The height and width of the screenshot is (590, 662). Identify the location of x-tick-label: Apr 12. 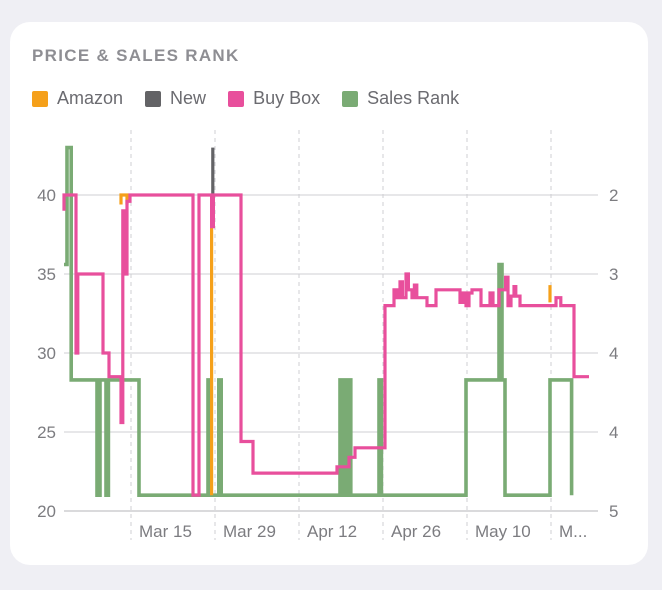
(332, 531).